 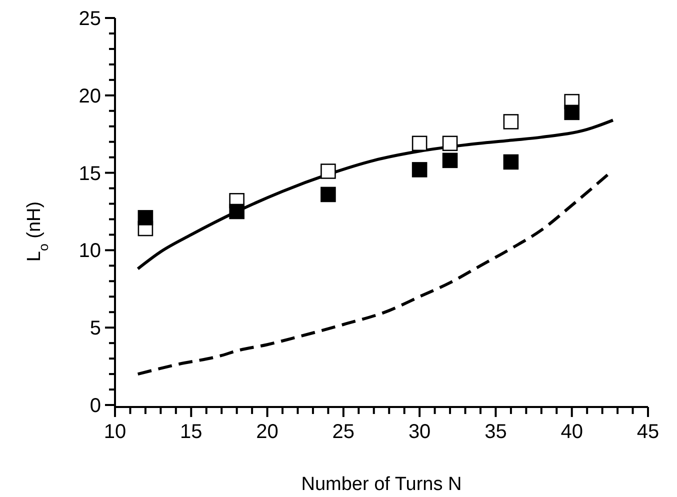 What do you see at coordinates (191, 432) in the screenshot?
I see `x-tick-label: 15` at bounding box center [191, 432].